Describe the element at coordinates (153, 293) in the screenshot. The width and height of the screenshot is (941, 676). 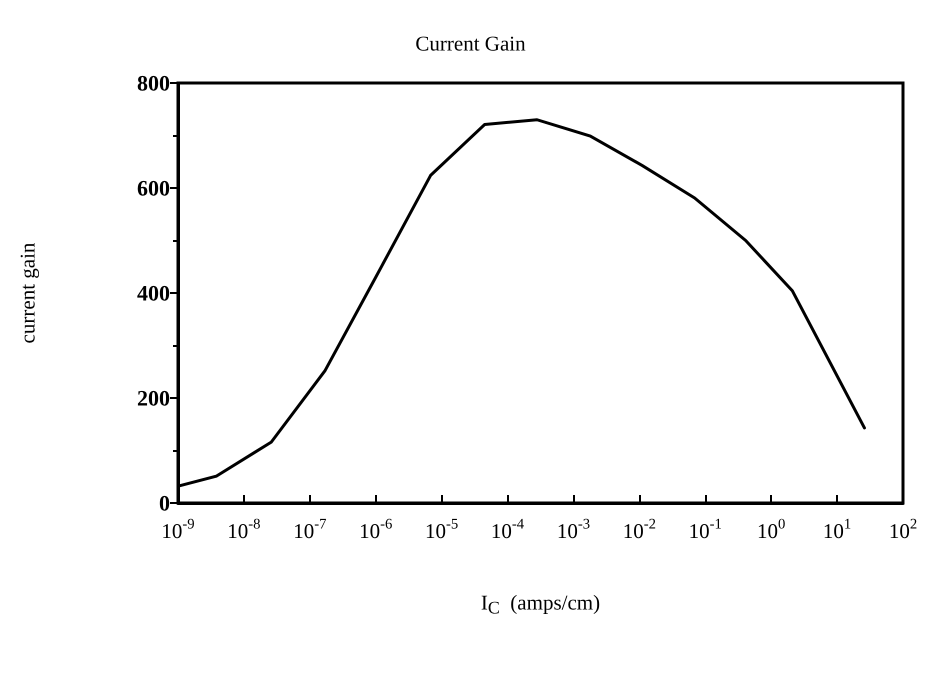
I see `y-tick-label: 400` at that location.